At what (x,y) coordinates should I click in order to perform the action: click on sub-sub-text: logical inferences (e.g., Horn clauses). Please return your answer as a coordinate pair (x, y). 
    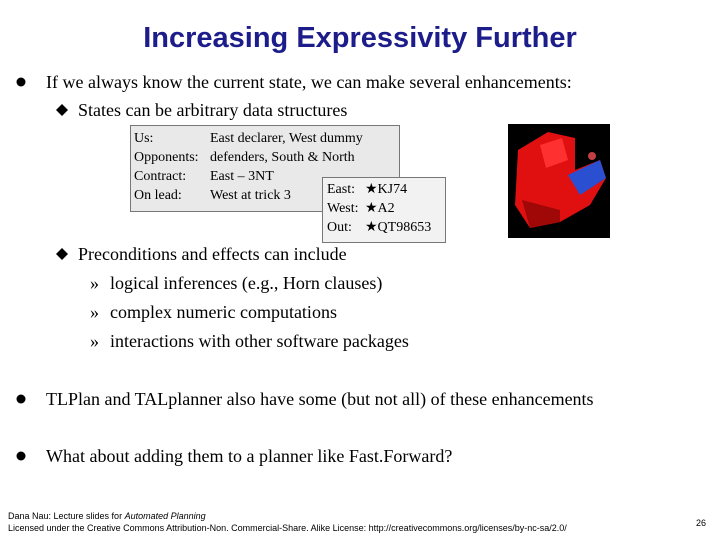
    Looking at the image, I should click on (246, 283).